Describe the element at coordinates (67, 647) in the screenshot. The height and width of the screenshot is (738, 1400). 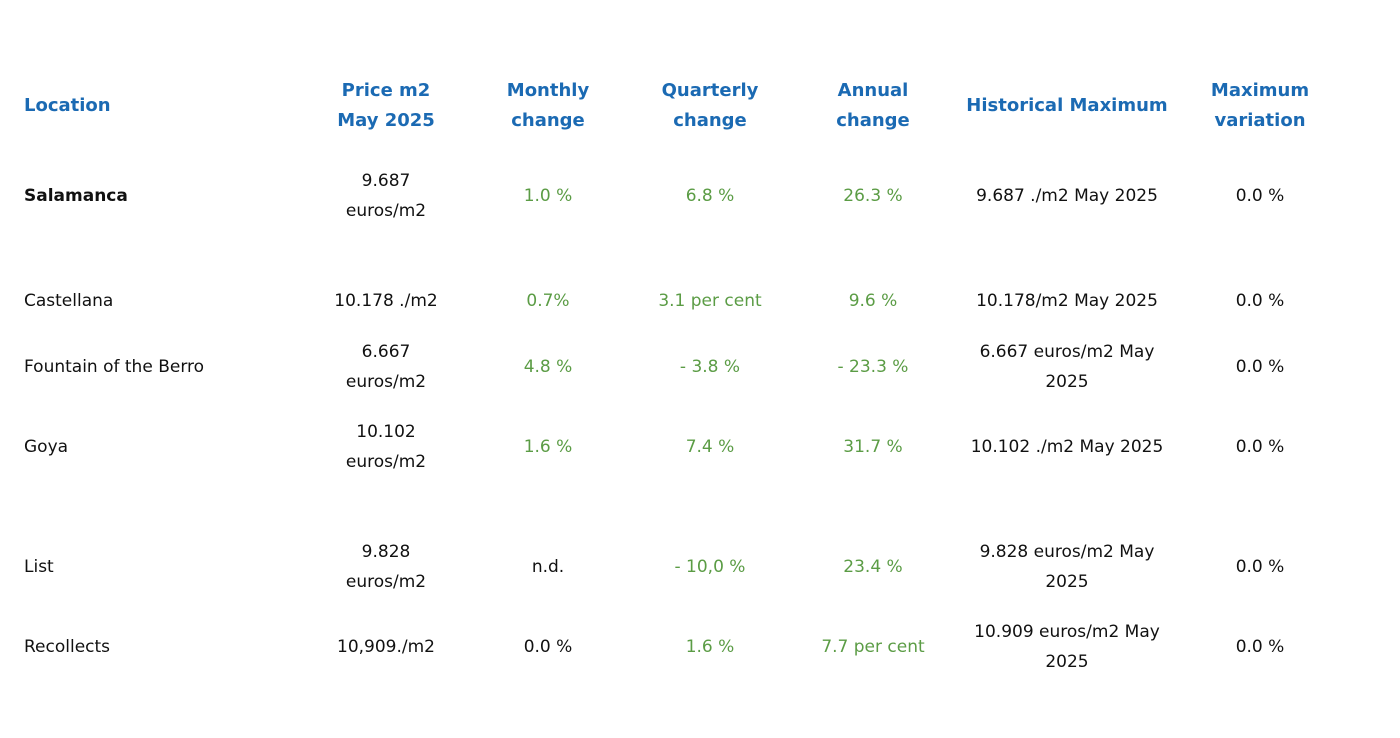
I see `location-cell: Recollects` at that location.